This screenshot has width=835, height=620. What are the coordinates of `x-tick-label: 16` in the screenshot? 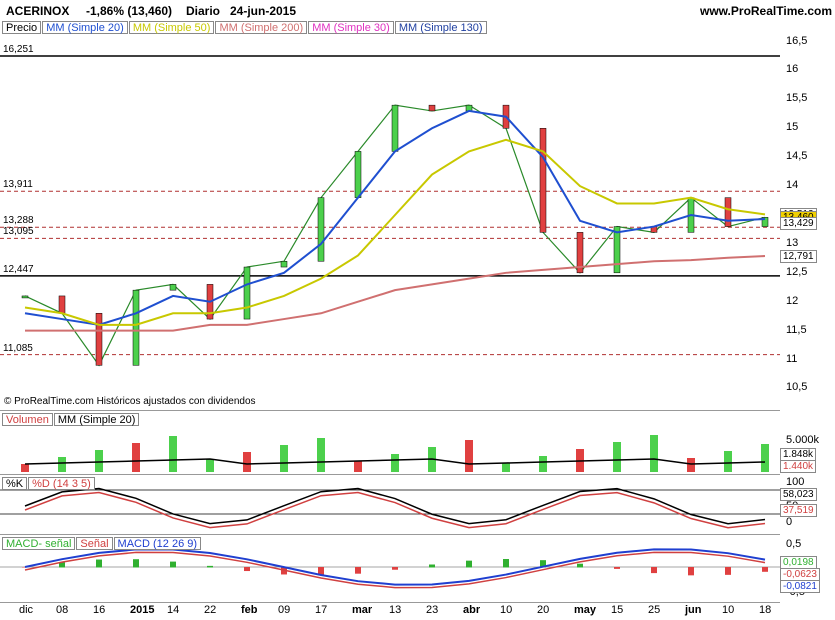 It's located at (99, 610).